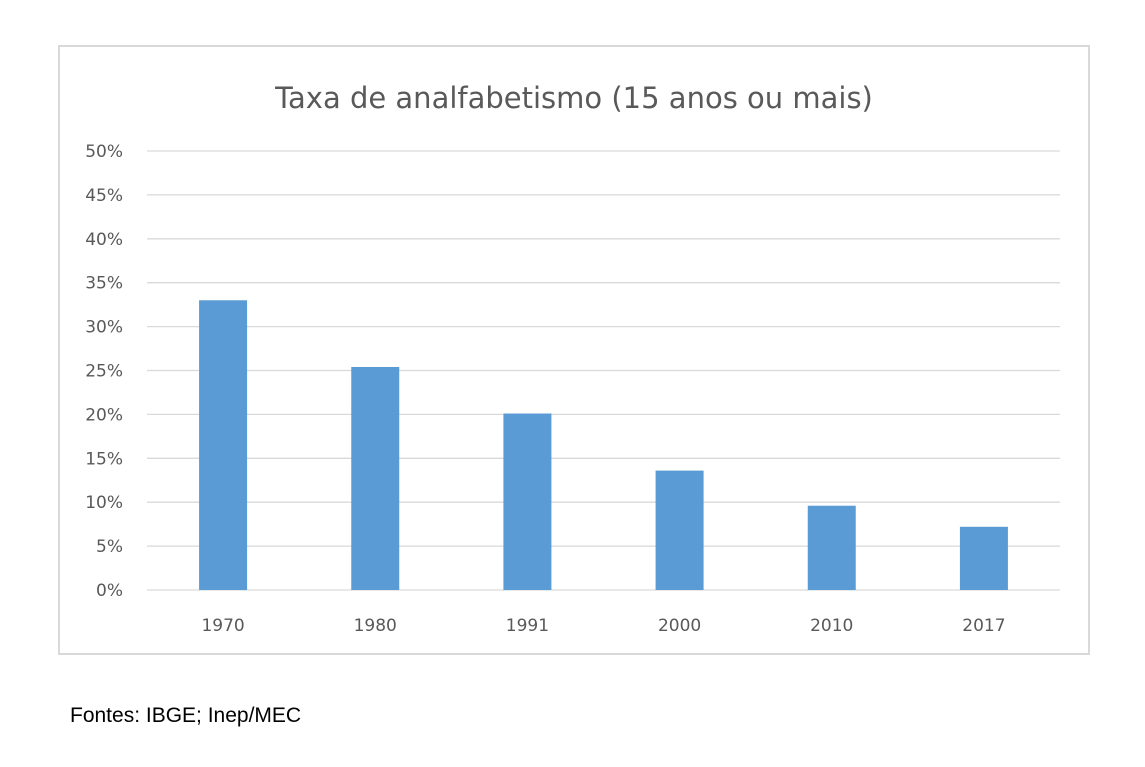 This screenshot has width=1145, height=767. Describe the element at coordinates (831, 626) in the screenshot. I see `x-tick-label: 2010` at that location.